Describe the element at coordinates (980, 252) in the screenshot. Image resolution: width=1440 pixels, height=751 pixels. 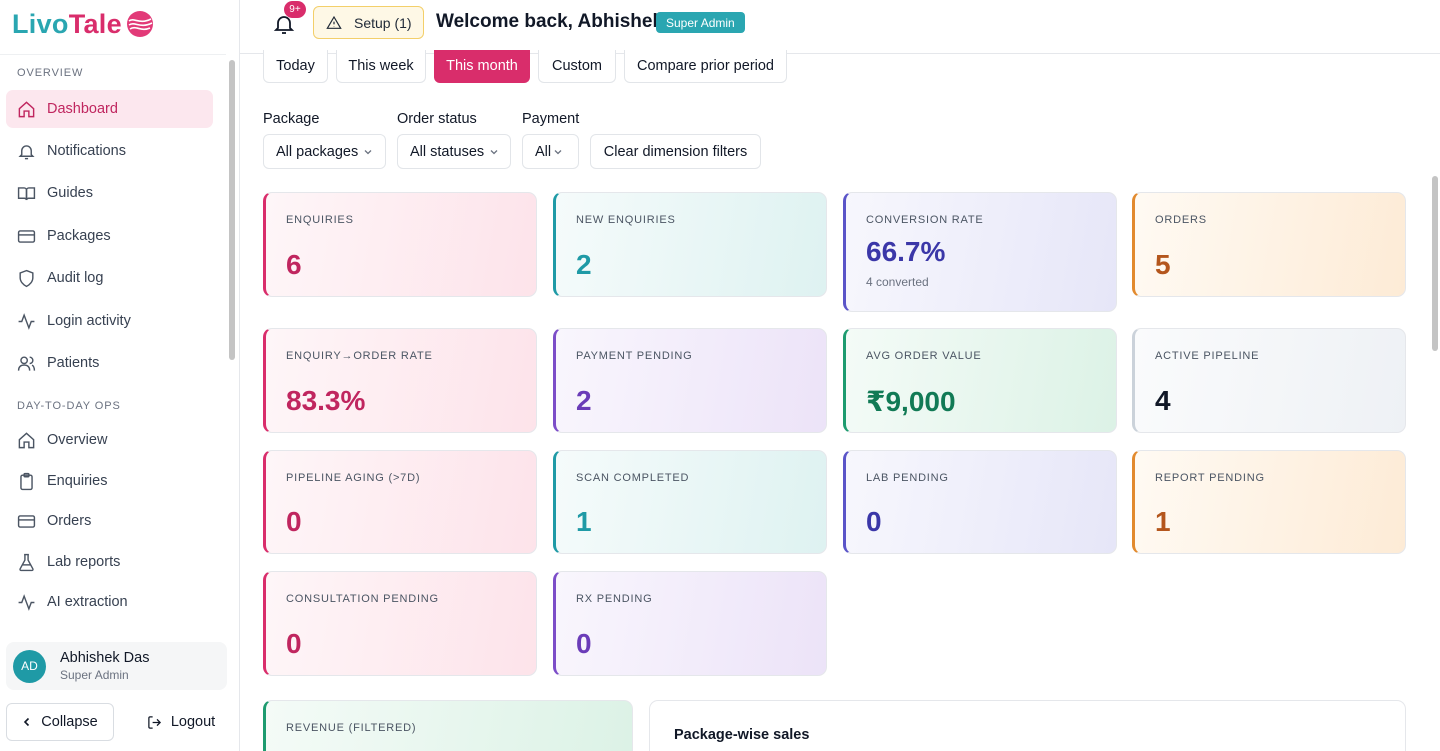
I see `metric-card-conversion-rate: CONVERSION RATE 66.7% 4 converted` at that location.